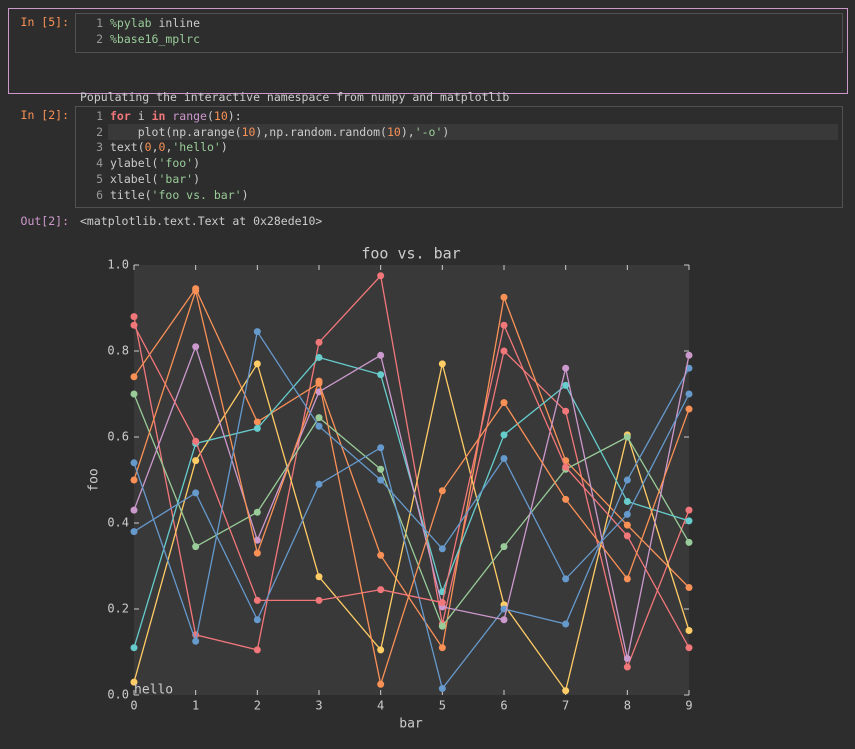  What do you see at coordinates (411, 724) in the screenshot?
I see `x-axis-label: bar` at bounding box center [411, 724].